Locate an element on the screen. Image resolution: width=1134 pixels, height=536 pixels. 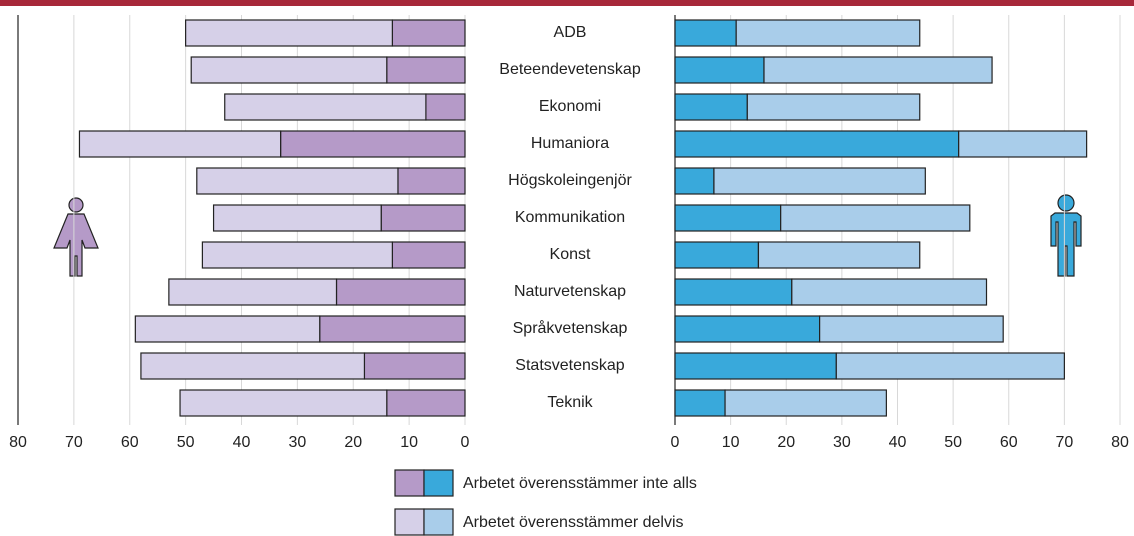
legend-label: Arbetet överensstämmer delvis is located at coordinates (573, 522).